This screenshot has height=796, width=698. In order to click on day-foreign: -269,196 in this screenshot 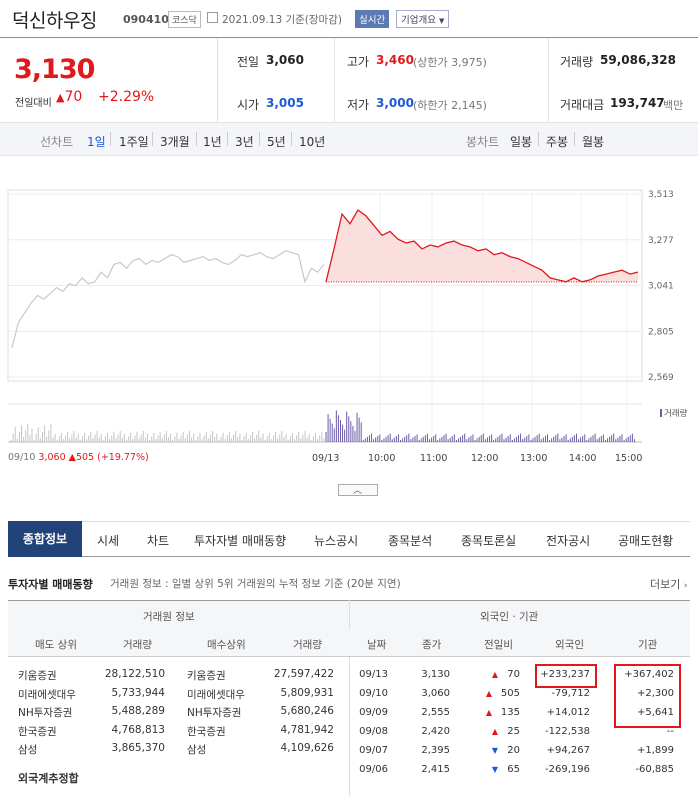, I will do `click(567, 769)`.